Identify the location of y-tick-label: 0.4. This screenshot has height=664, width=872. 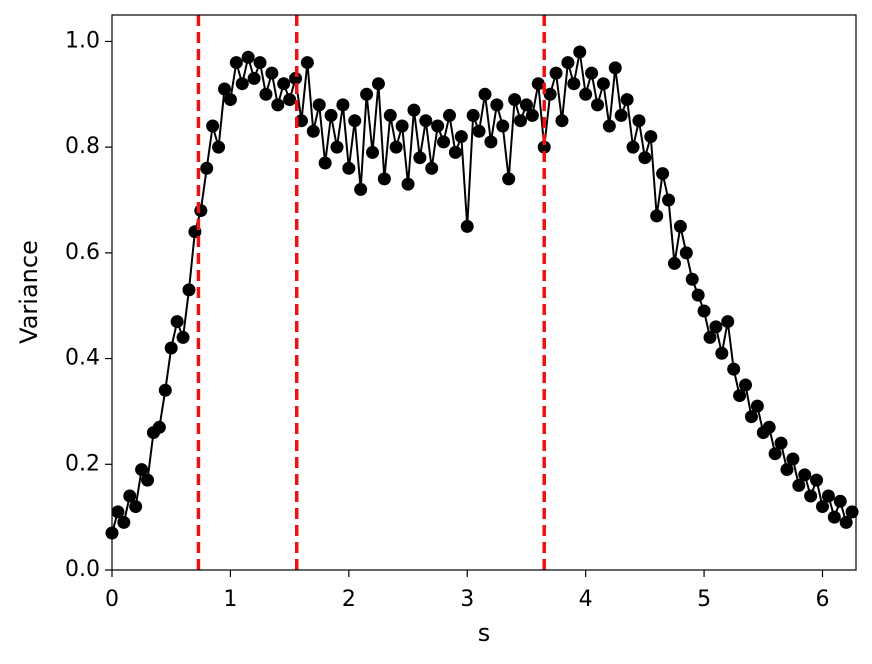
(82, 358).